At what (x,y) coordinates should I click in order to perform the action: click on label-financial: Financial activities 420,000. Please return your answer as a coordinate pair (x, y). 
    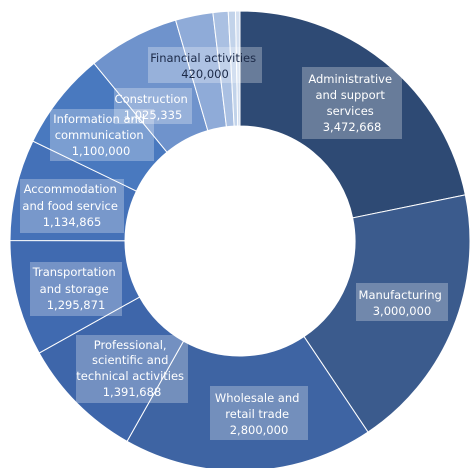
    Looking at the image, I should click on (205, 65).